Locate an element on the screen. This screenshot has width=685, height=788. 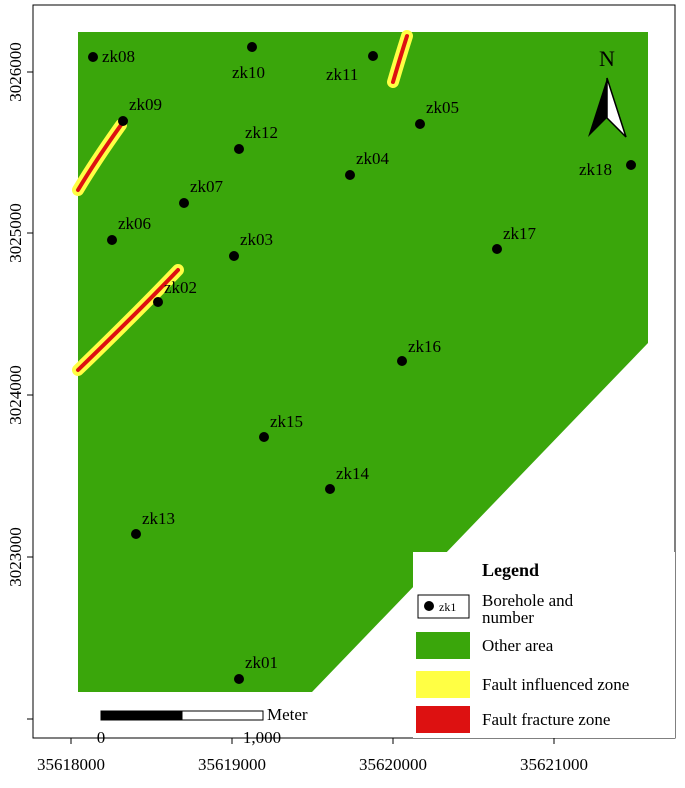
north-arrow-icon is located at coordinates (597, 107).